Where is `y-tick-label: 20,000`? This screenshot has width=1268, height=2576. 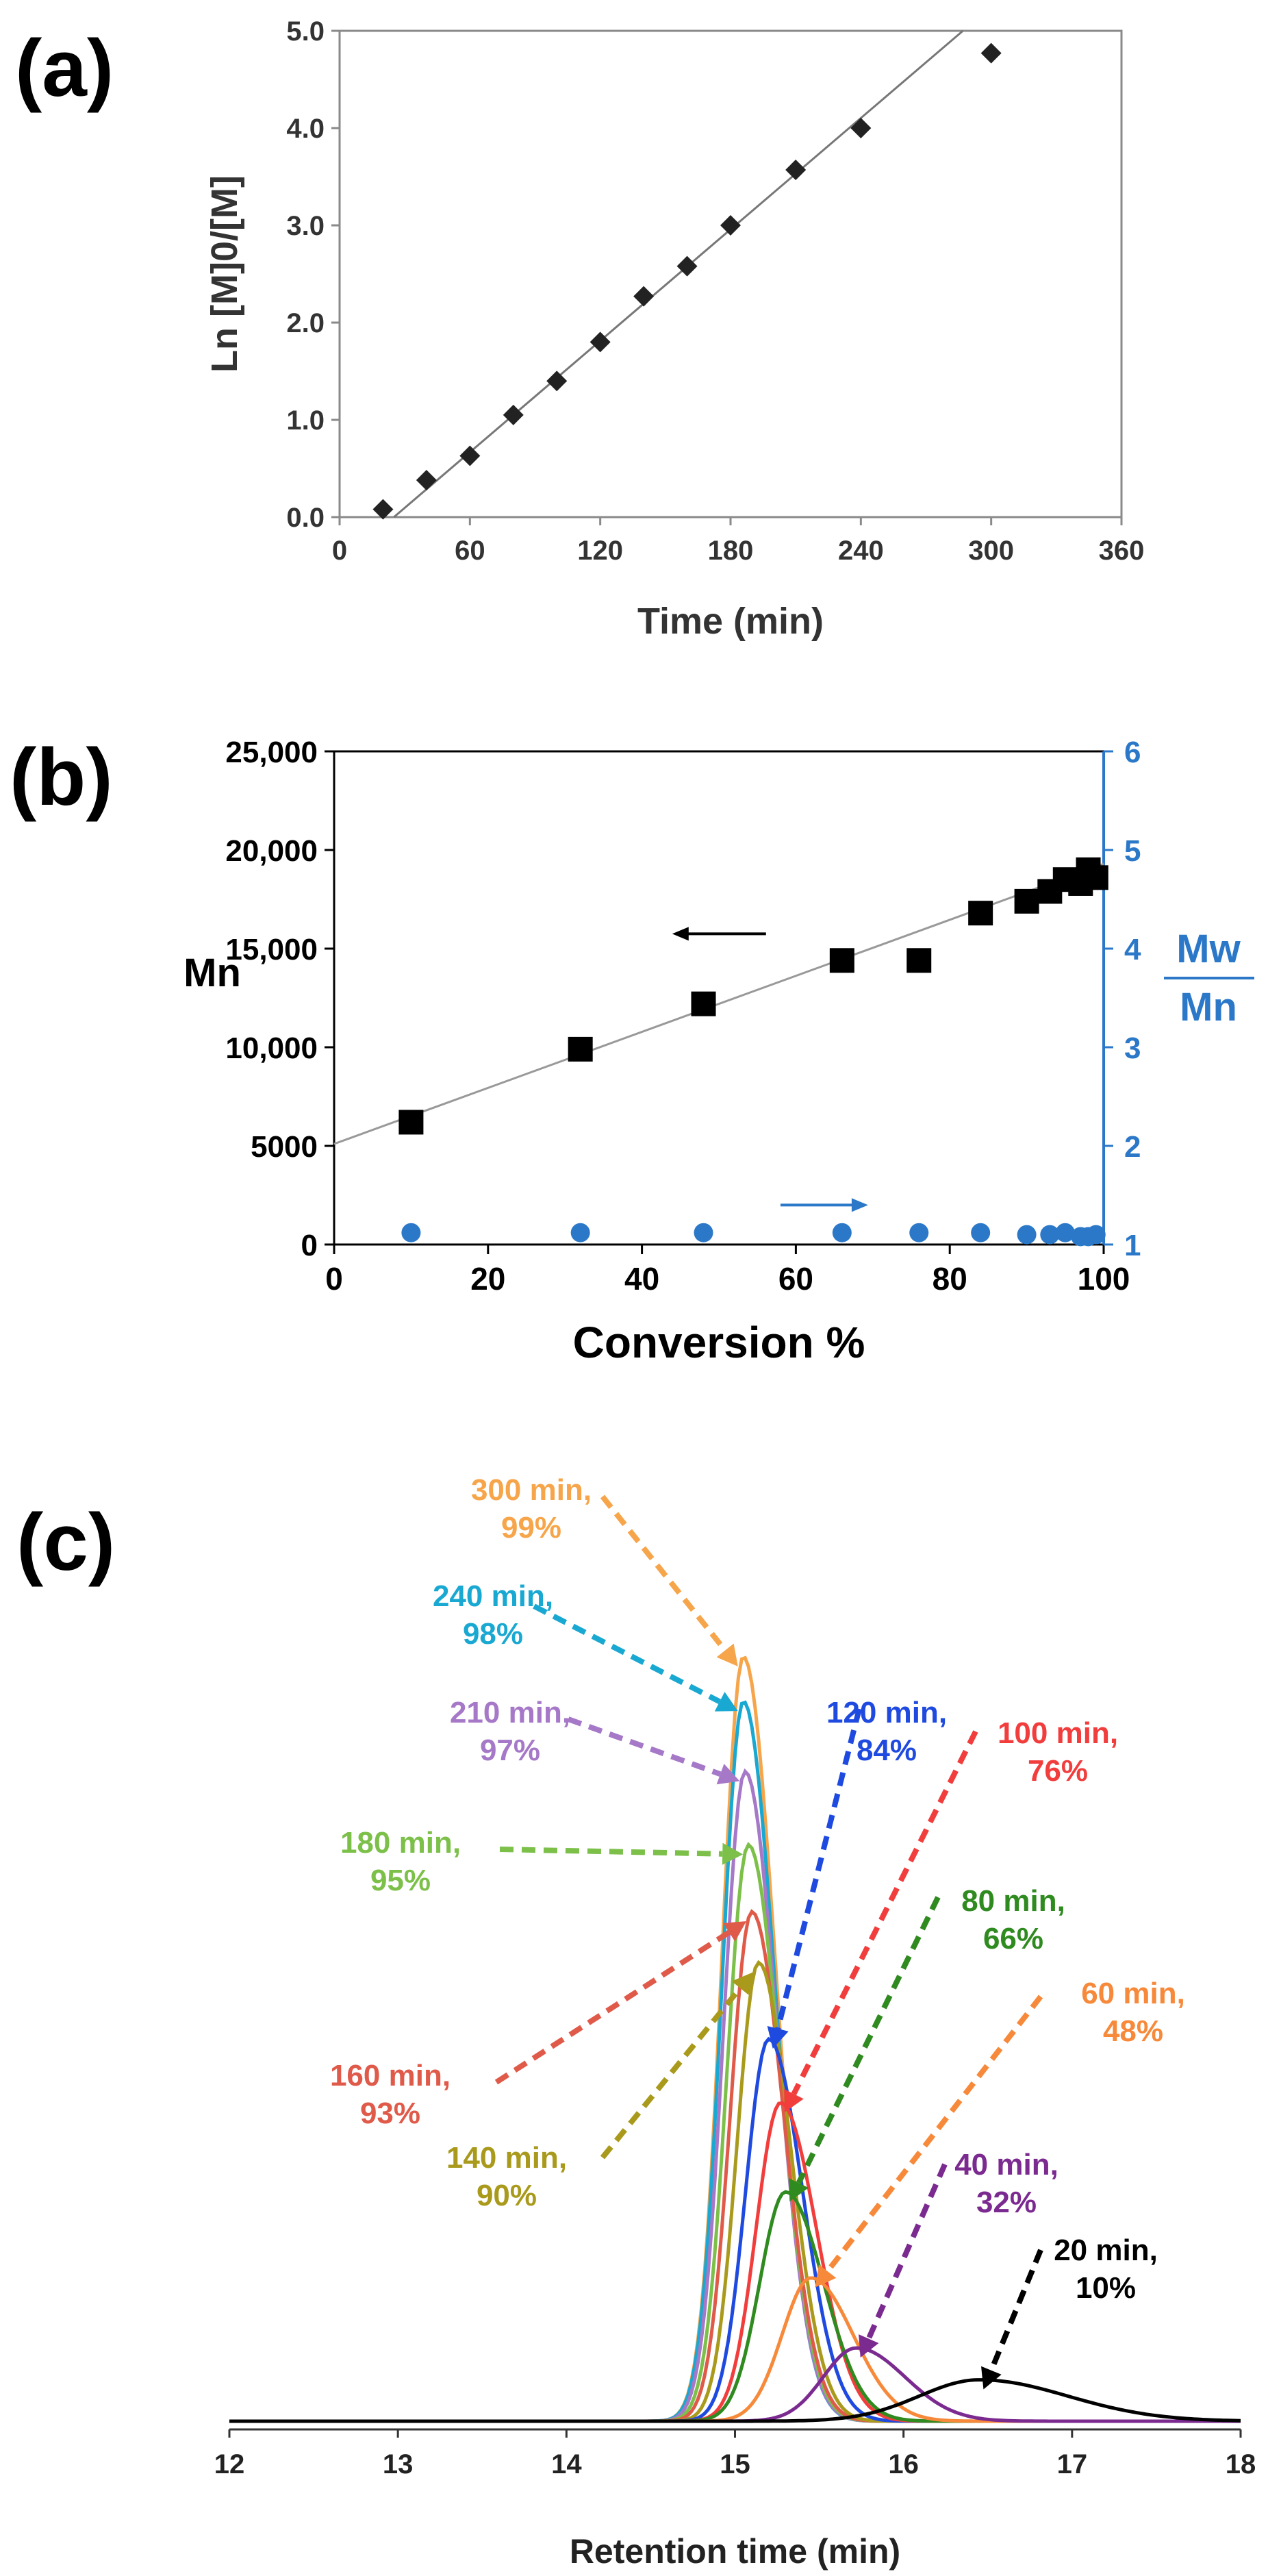
y-tick-label: 20,000 is located at coordinates (271, 851).